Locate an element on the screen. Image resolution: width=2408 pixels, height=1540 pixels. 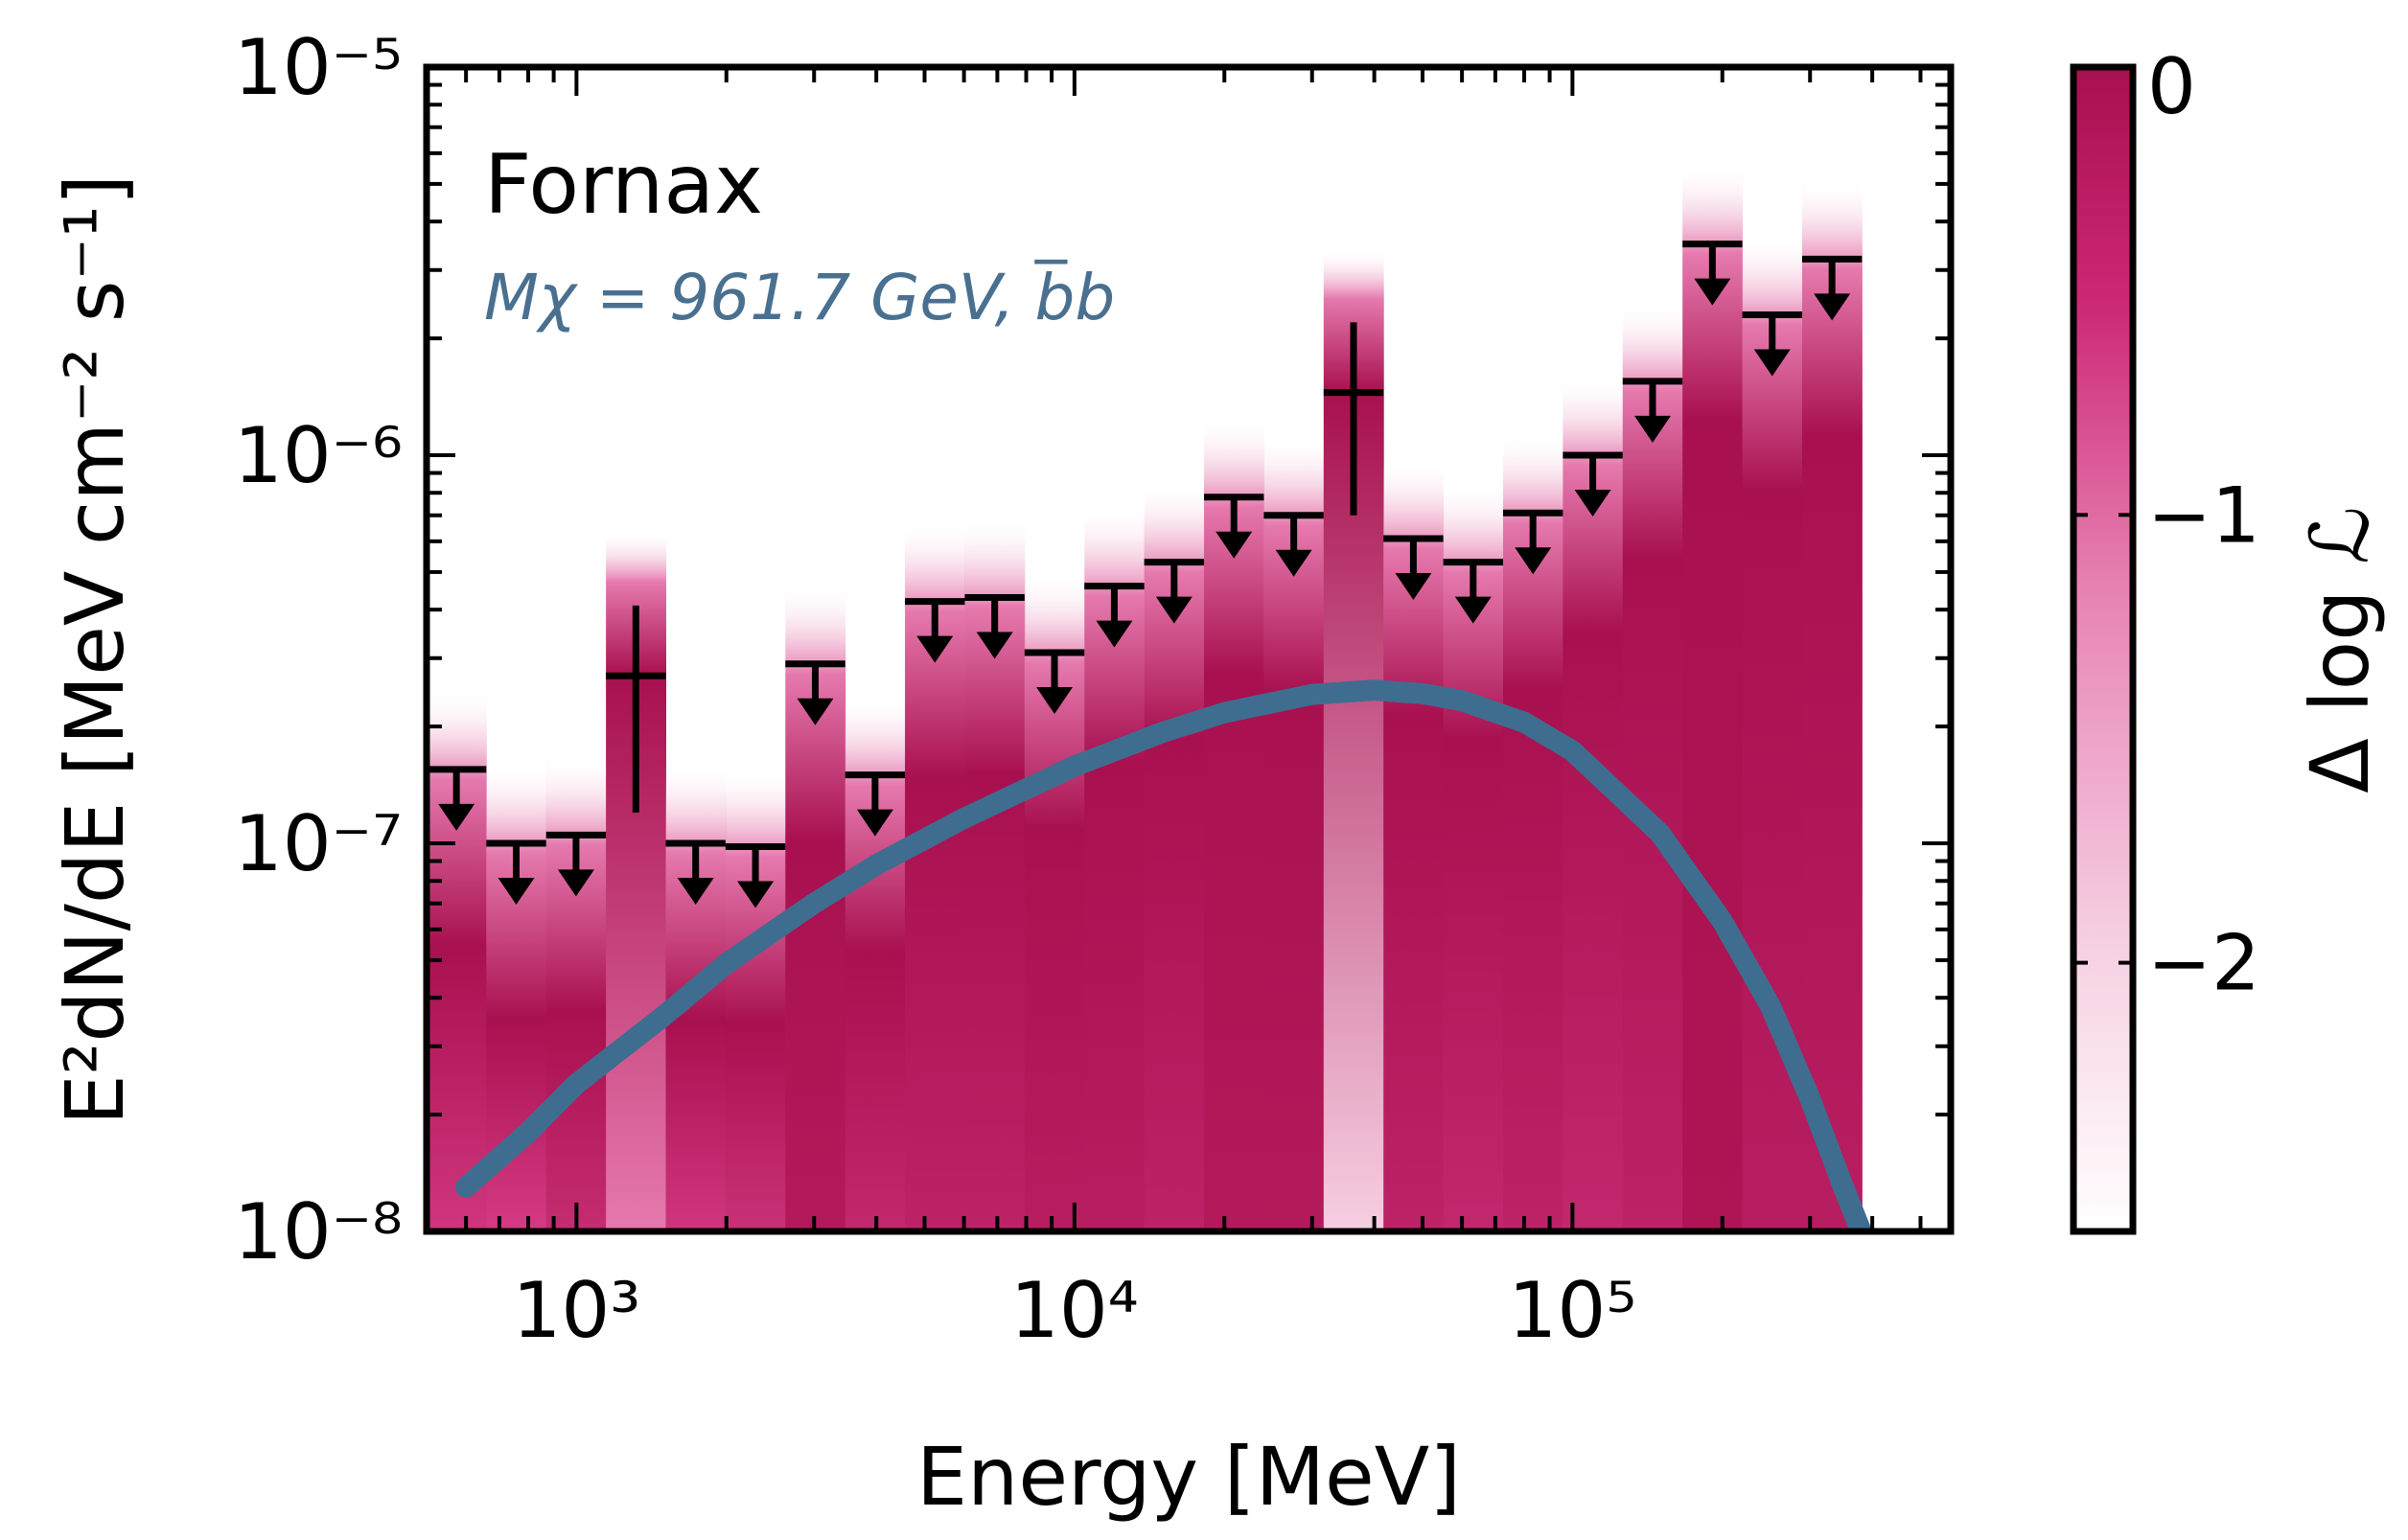
target-label: Fornax is located at coordinates (623, 185).